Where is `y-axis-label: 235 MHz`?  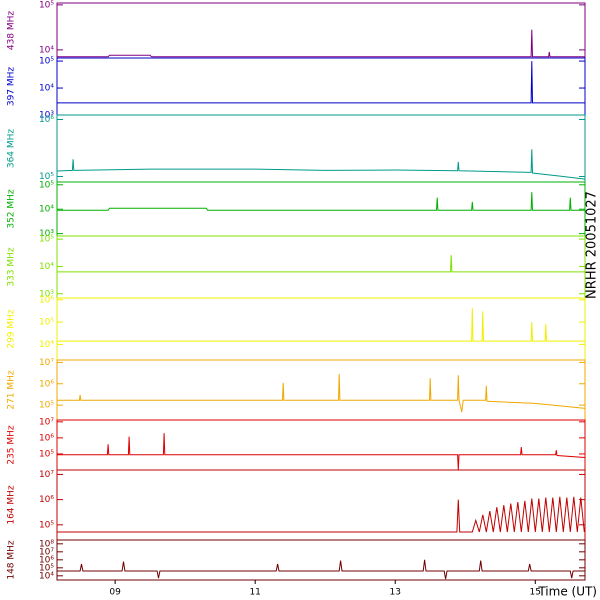
y-axis-label: 235 MHz is located at coordinates (12, 445).